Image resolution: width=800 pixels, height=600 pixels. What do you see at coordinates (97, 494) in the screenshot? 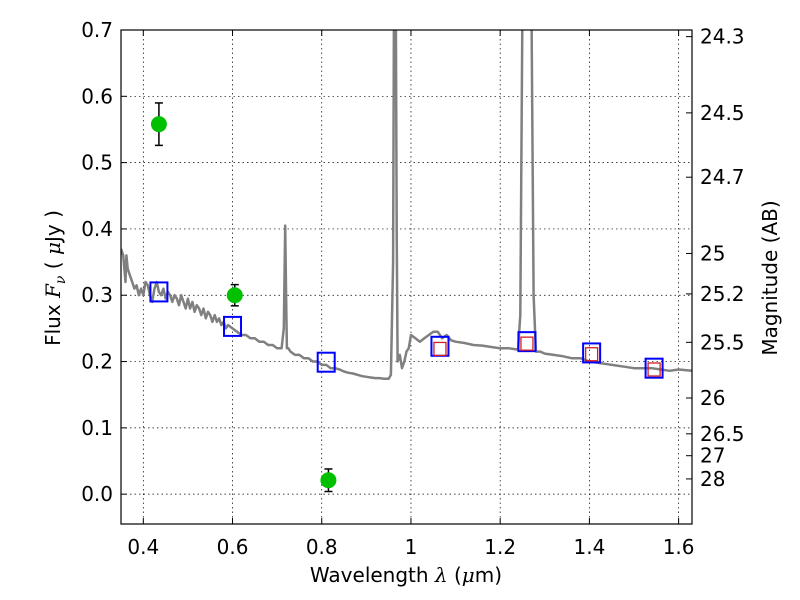
I see `y-tick-label: 0.0` at bounding box center [97, 494].